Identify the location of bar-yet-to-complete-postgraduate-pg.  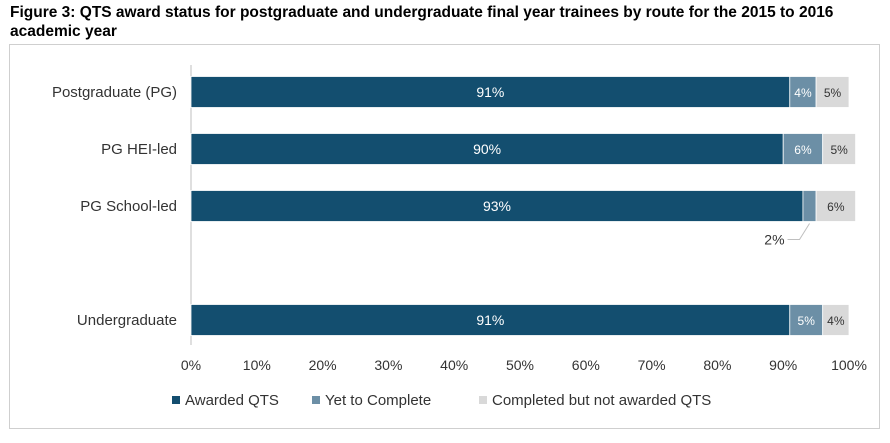
(803, 92).